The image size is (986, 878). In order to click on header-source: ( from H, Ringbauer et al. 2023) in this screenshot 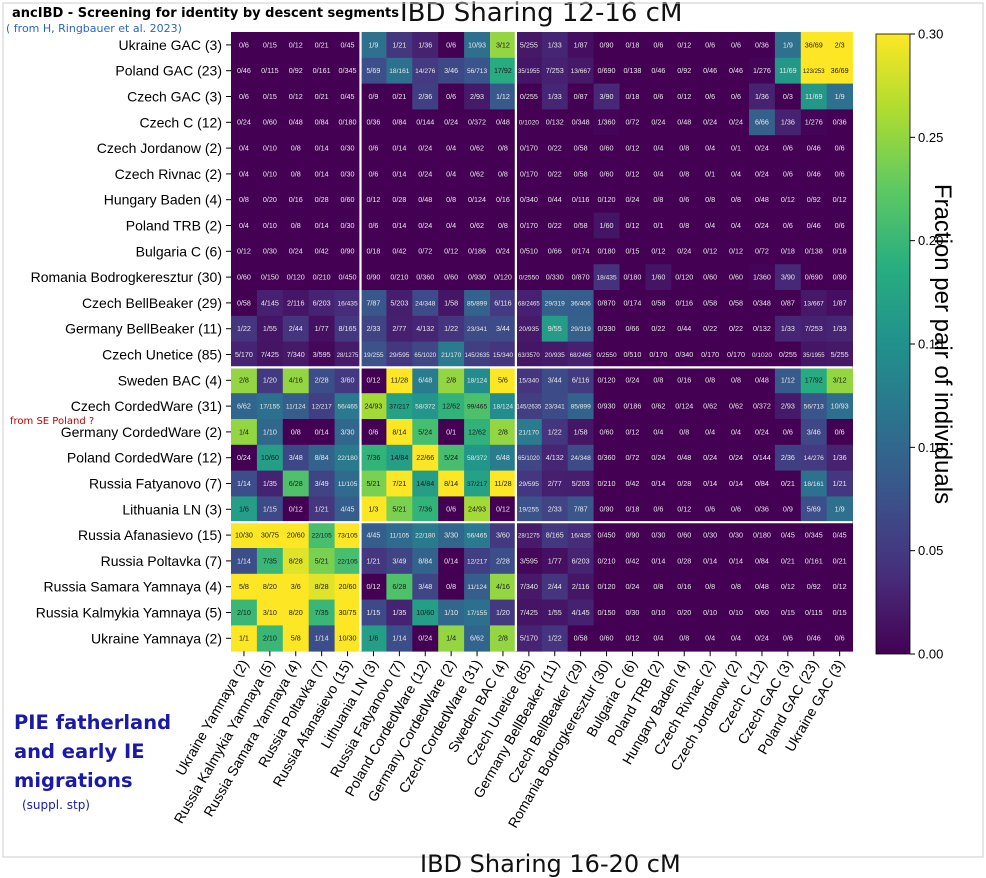, I will do `click(94, 28)`.